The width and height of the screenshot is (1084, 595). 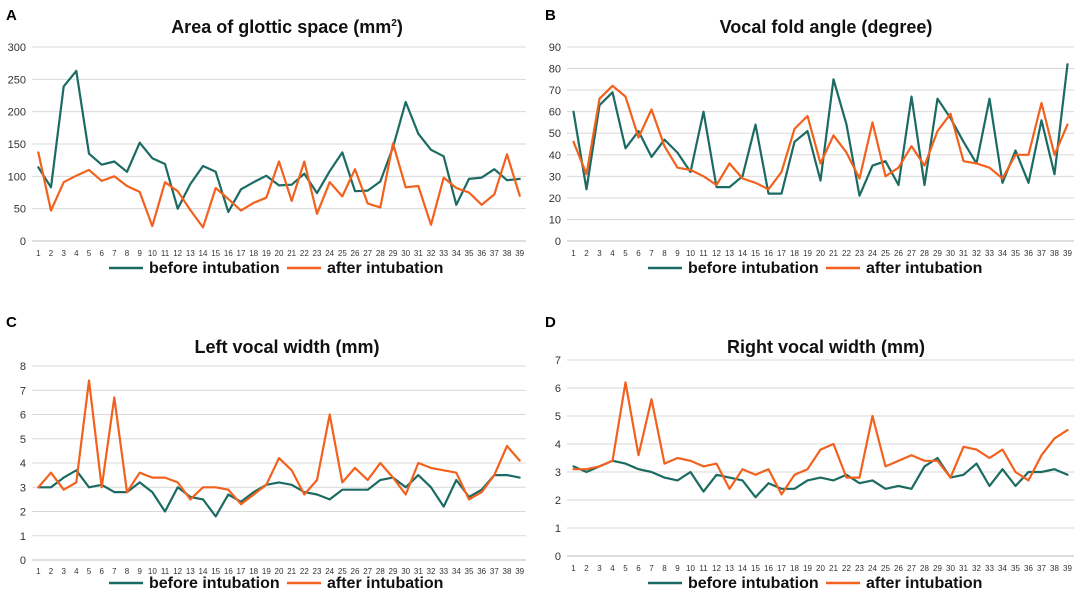 I want to click on y-tick-label: 60, so click(x=555, y=113).